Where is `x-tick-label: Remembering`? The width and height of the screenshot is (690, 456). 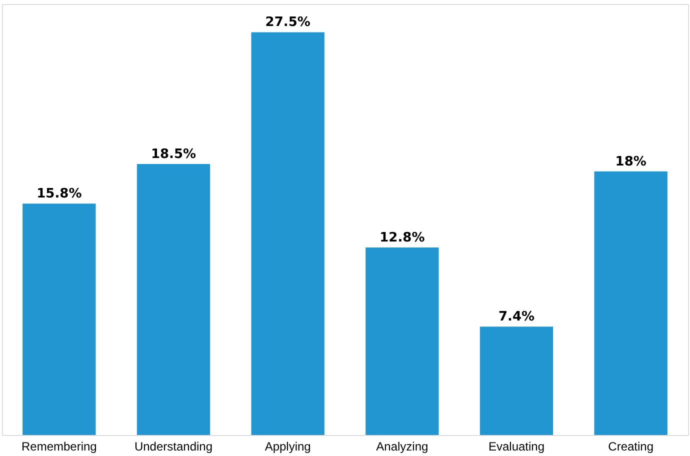
x-tick-label: Remembering is located at coordinates (59, 447).